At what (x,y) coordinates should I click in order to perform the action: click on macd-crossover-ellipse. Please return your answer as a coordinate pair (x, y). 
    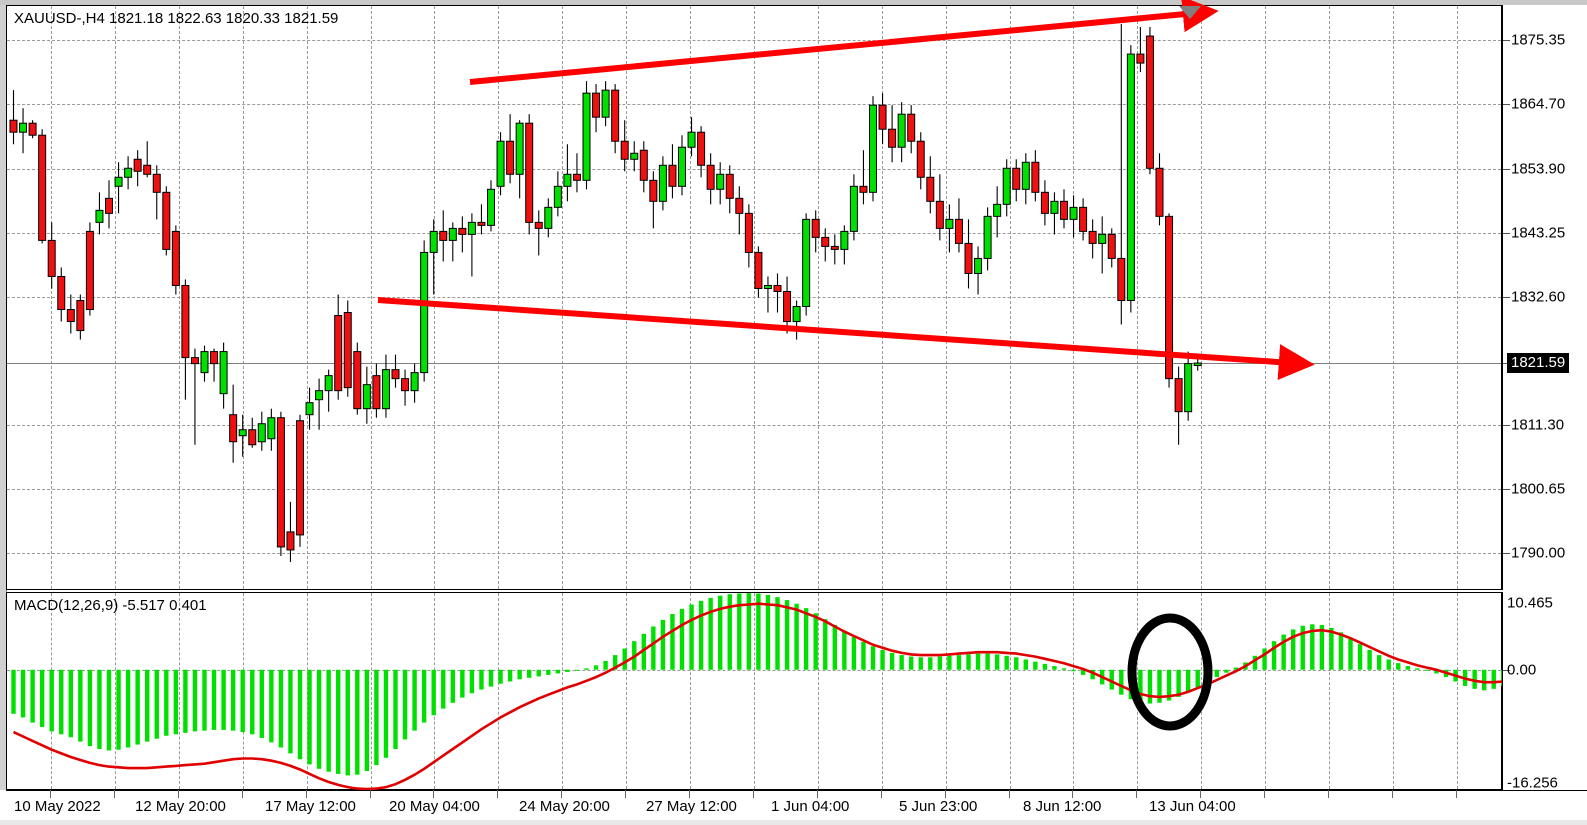
    Looking at the image, I should click on (1170, 672).